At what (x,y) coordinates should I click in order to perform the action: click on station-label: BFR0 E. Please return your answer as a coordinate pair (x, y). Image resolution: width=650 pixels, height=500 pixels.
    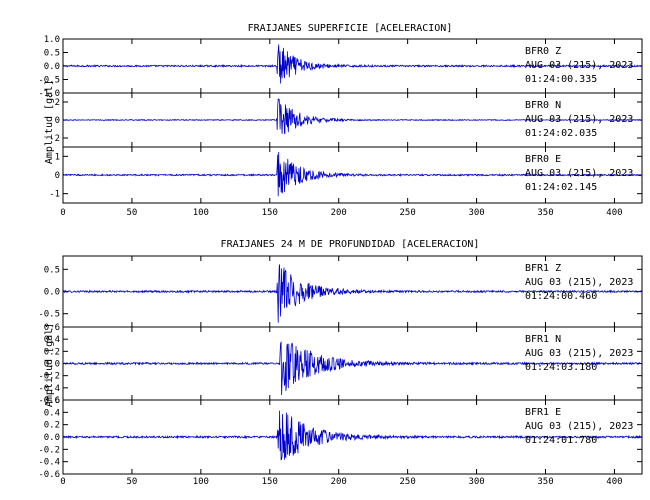
    Looking at the image, I should click on (543, 159).